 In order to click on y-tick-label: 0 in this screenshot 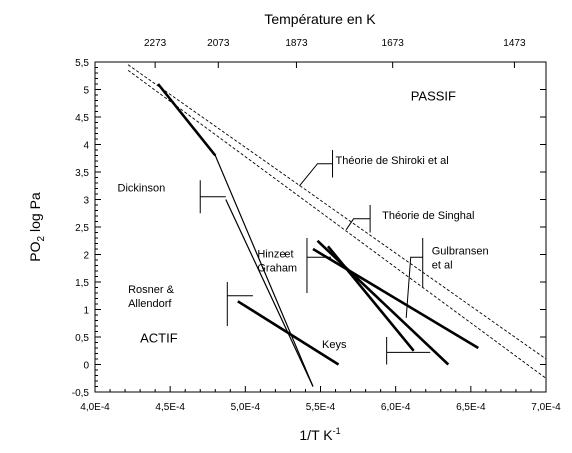, I will do `click(86, 366)`.